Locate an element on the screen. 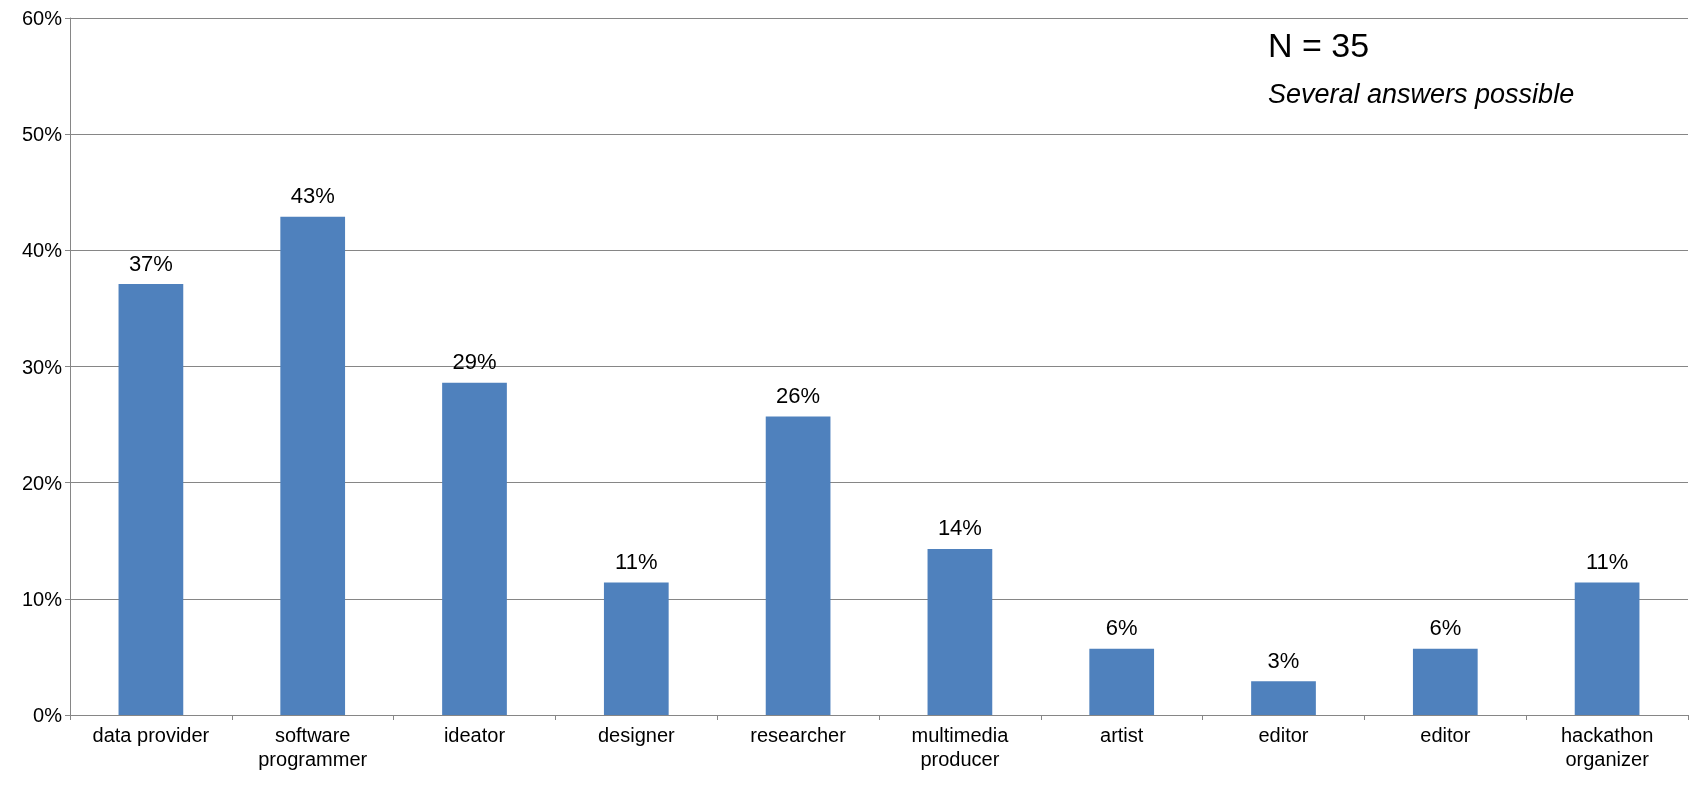  x-tick-label: researcher is located at coordinates (798, 735).